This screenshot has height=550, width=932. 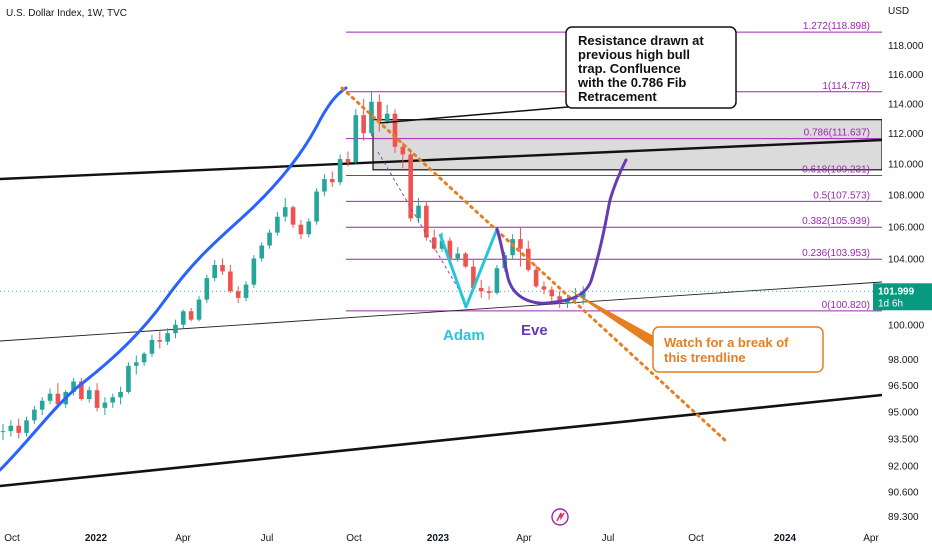 I want to click on time-axis: Oct 2022 Apr Jul Oct 2023 Apr Jul Oct 2024 Apr, so click(x=441, y=538).